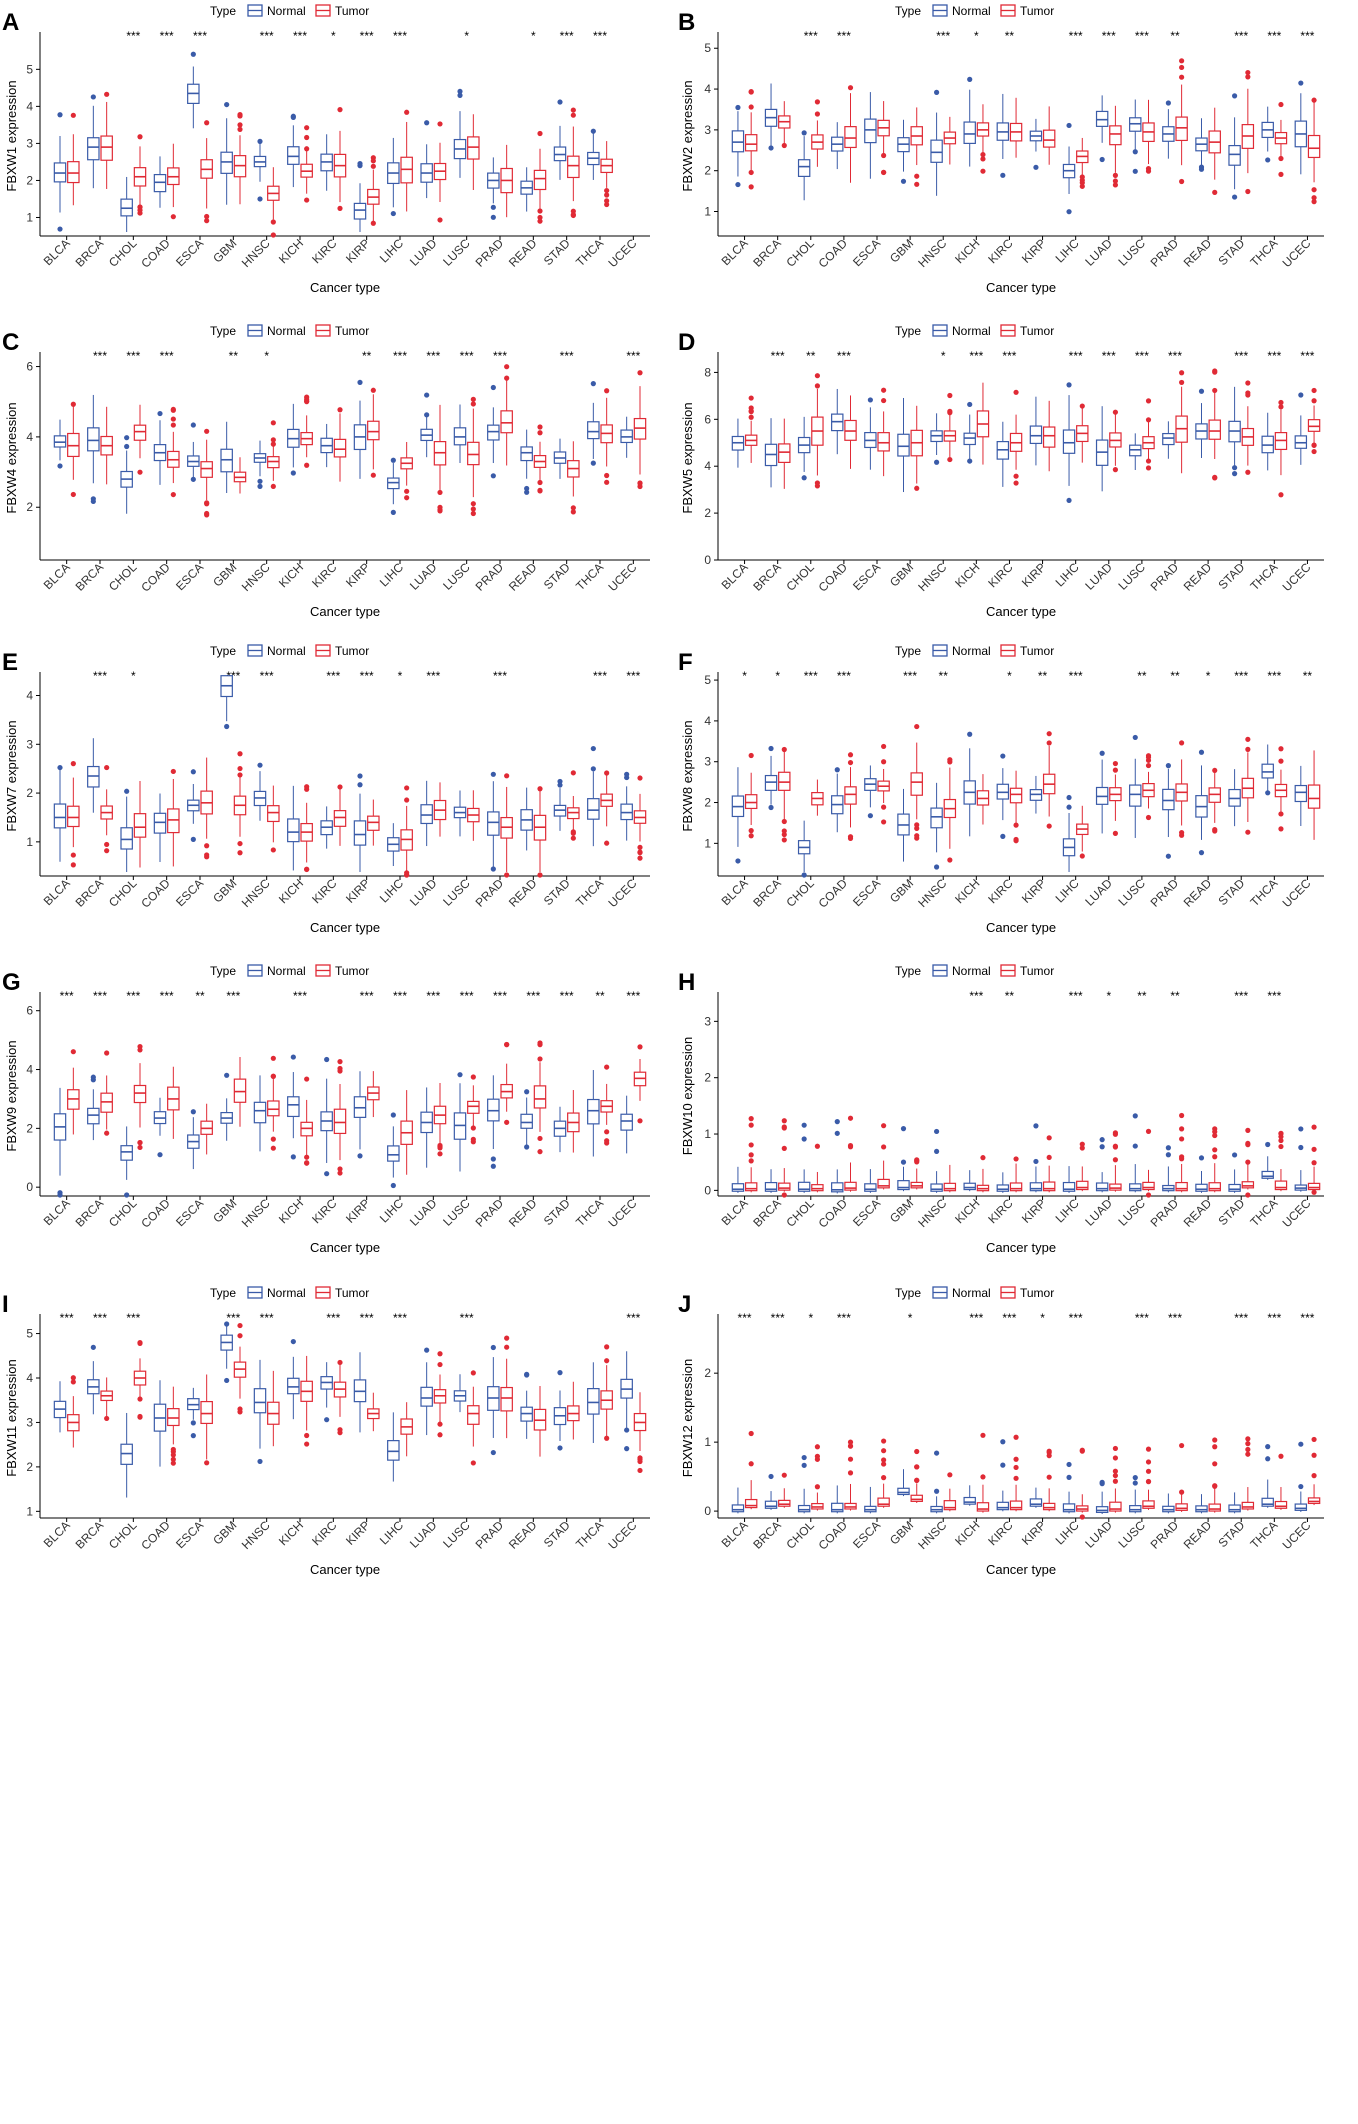 This screenshot has height=2124, width=1358. What do you see at coordinates (189, 1212) in the screenshot?
I see `x-tick-label-esca: ESCA` at bounding box center [189, 1212].